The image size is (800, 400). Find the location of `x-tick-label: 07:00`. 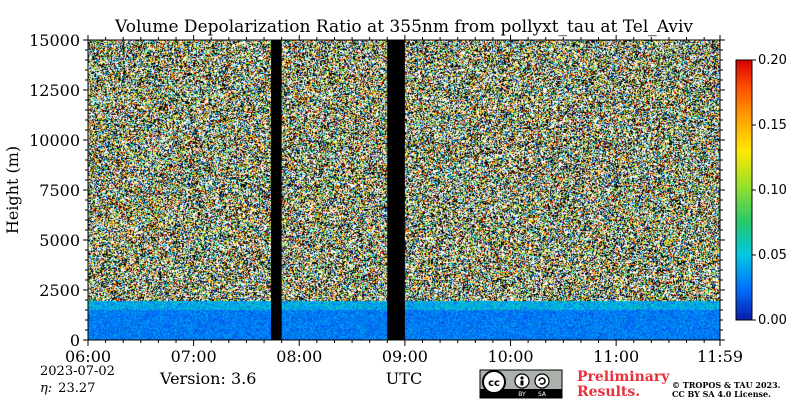

x-tick-label: 07:00 is located at coordinates (194, 356).